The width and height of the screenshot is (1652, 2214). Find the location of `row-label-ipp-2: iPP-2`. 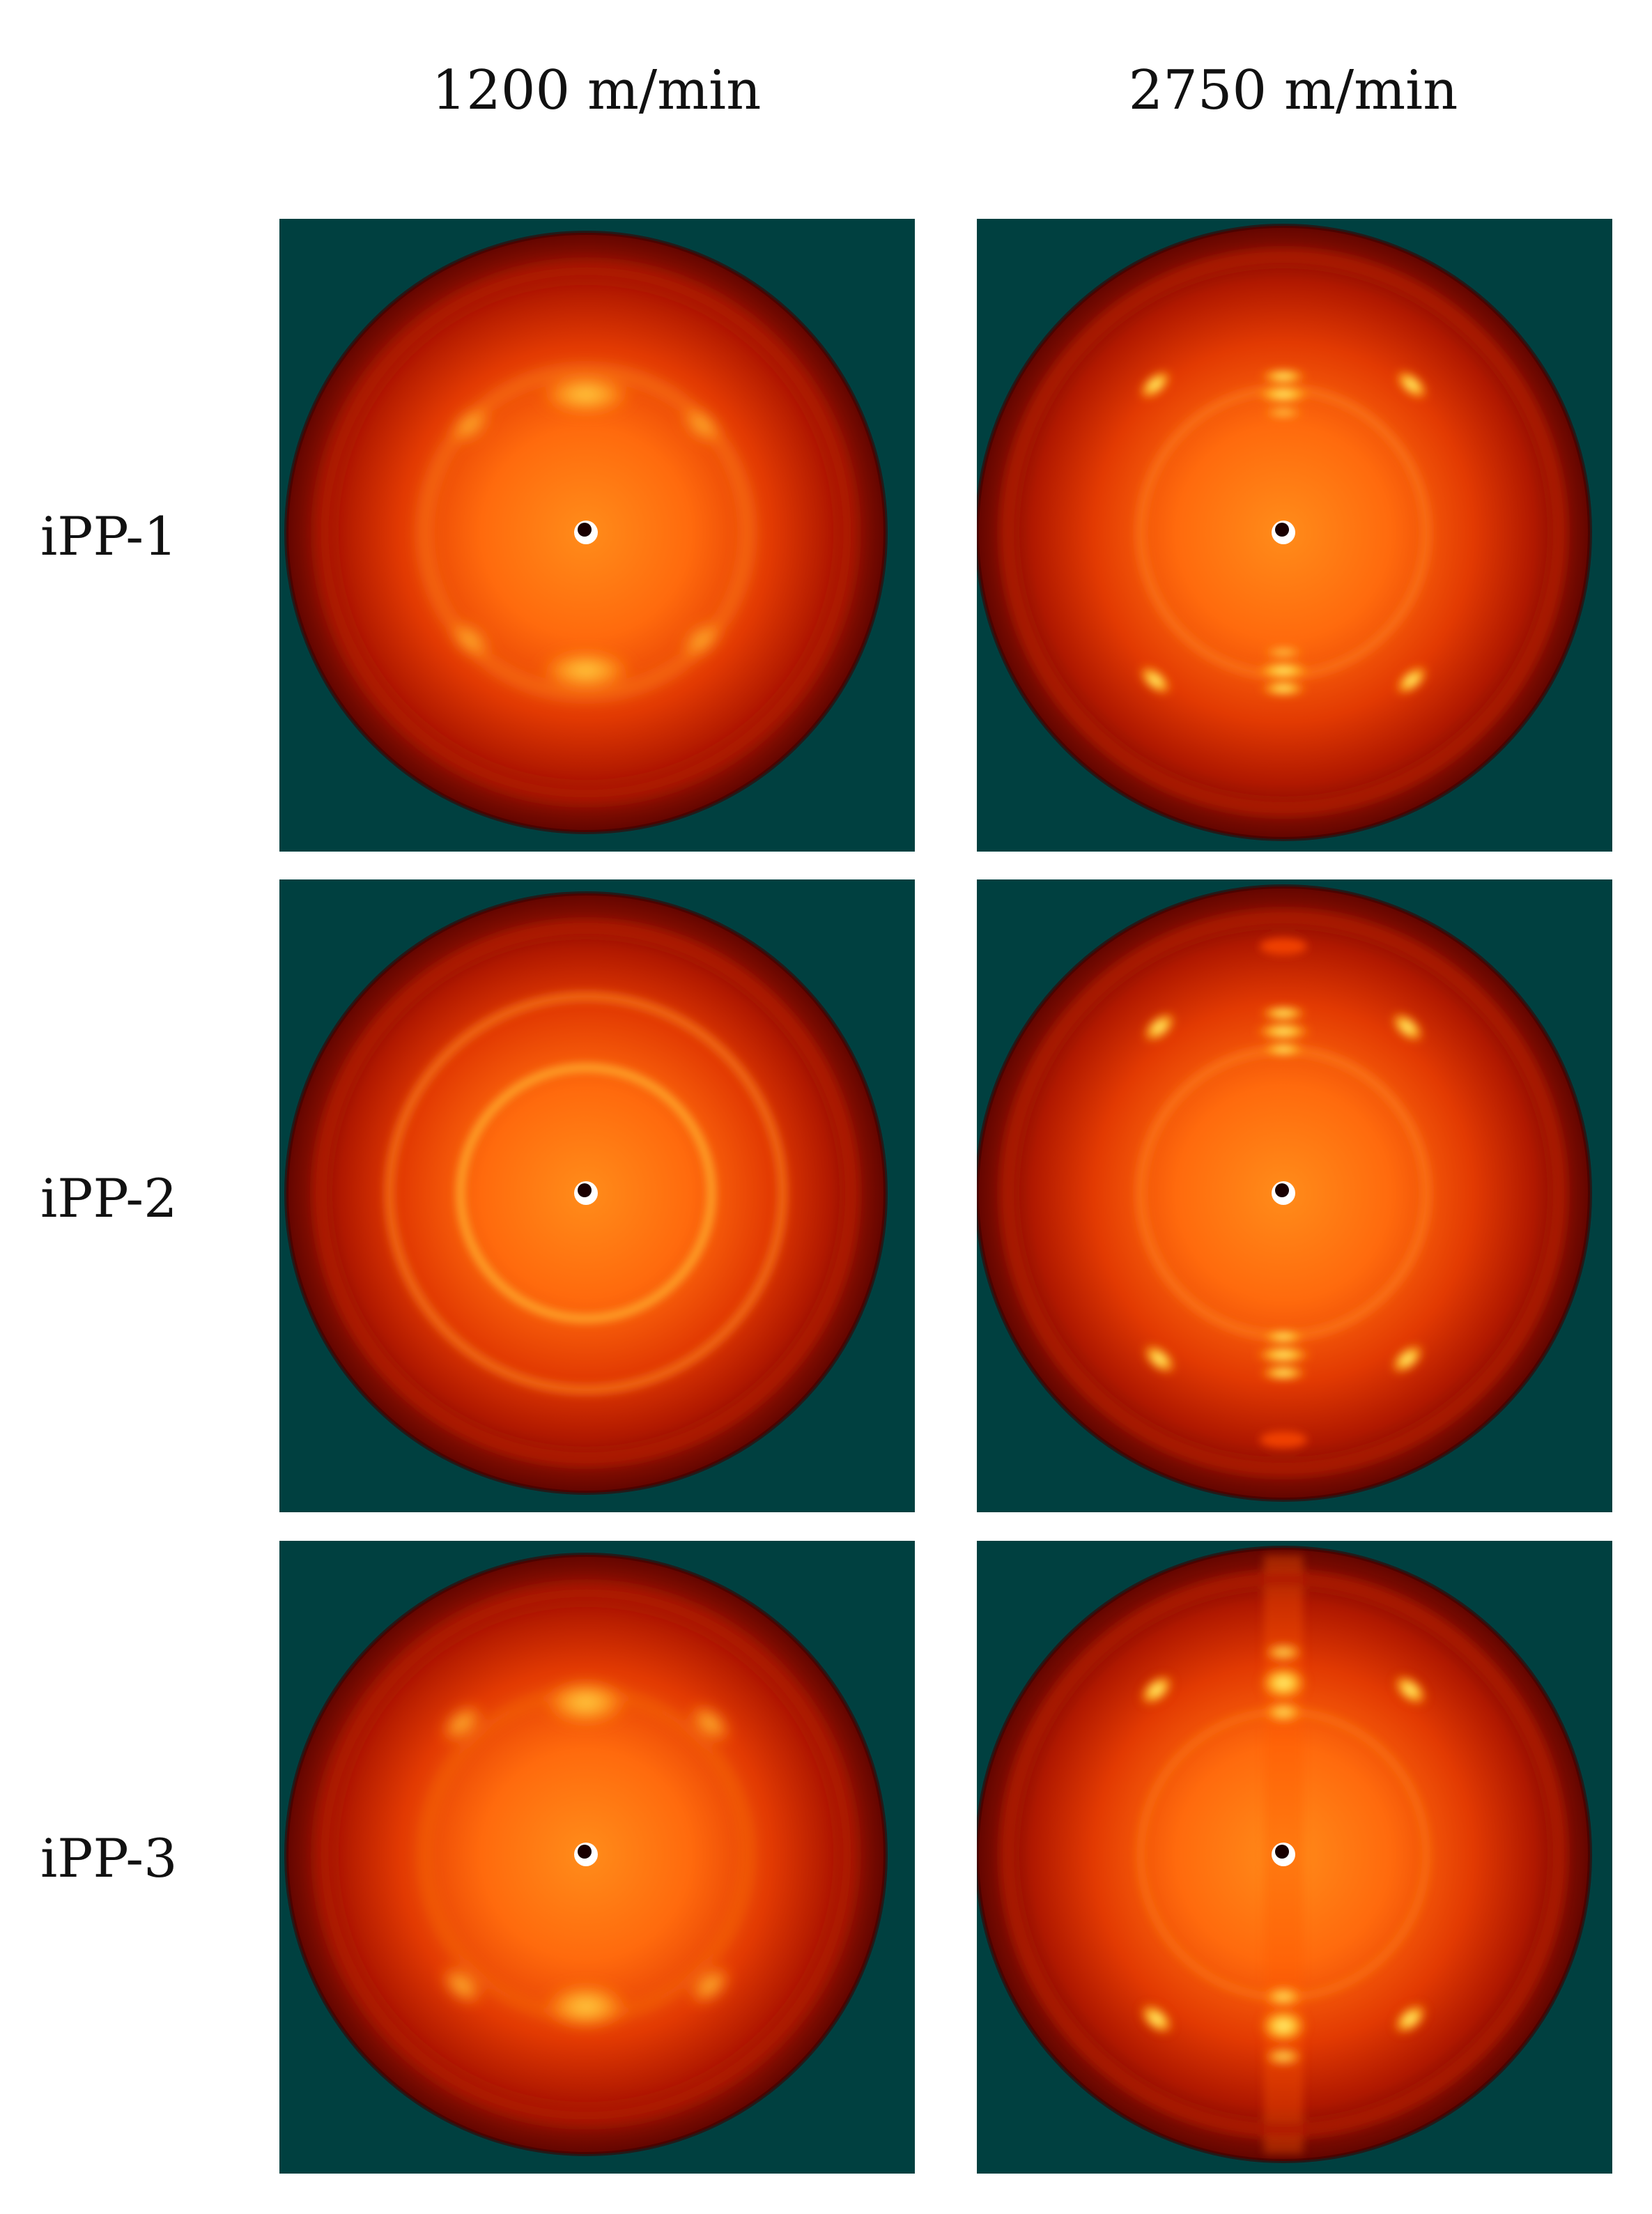

row-label-ipp-2: iPP-2 is located at coordinates (109, 1198).